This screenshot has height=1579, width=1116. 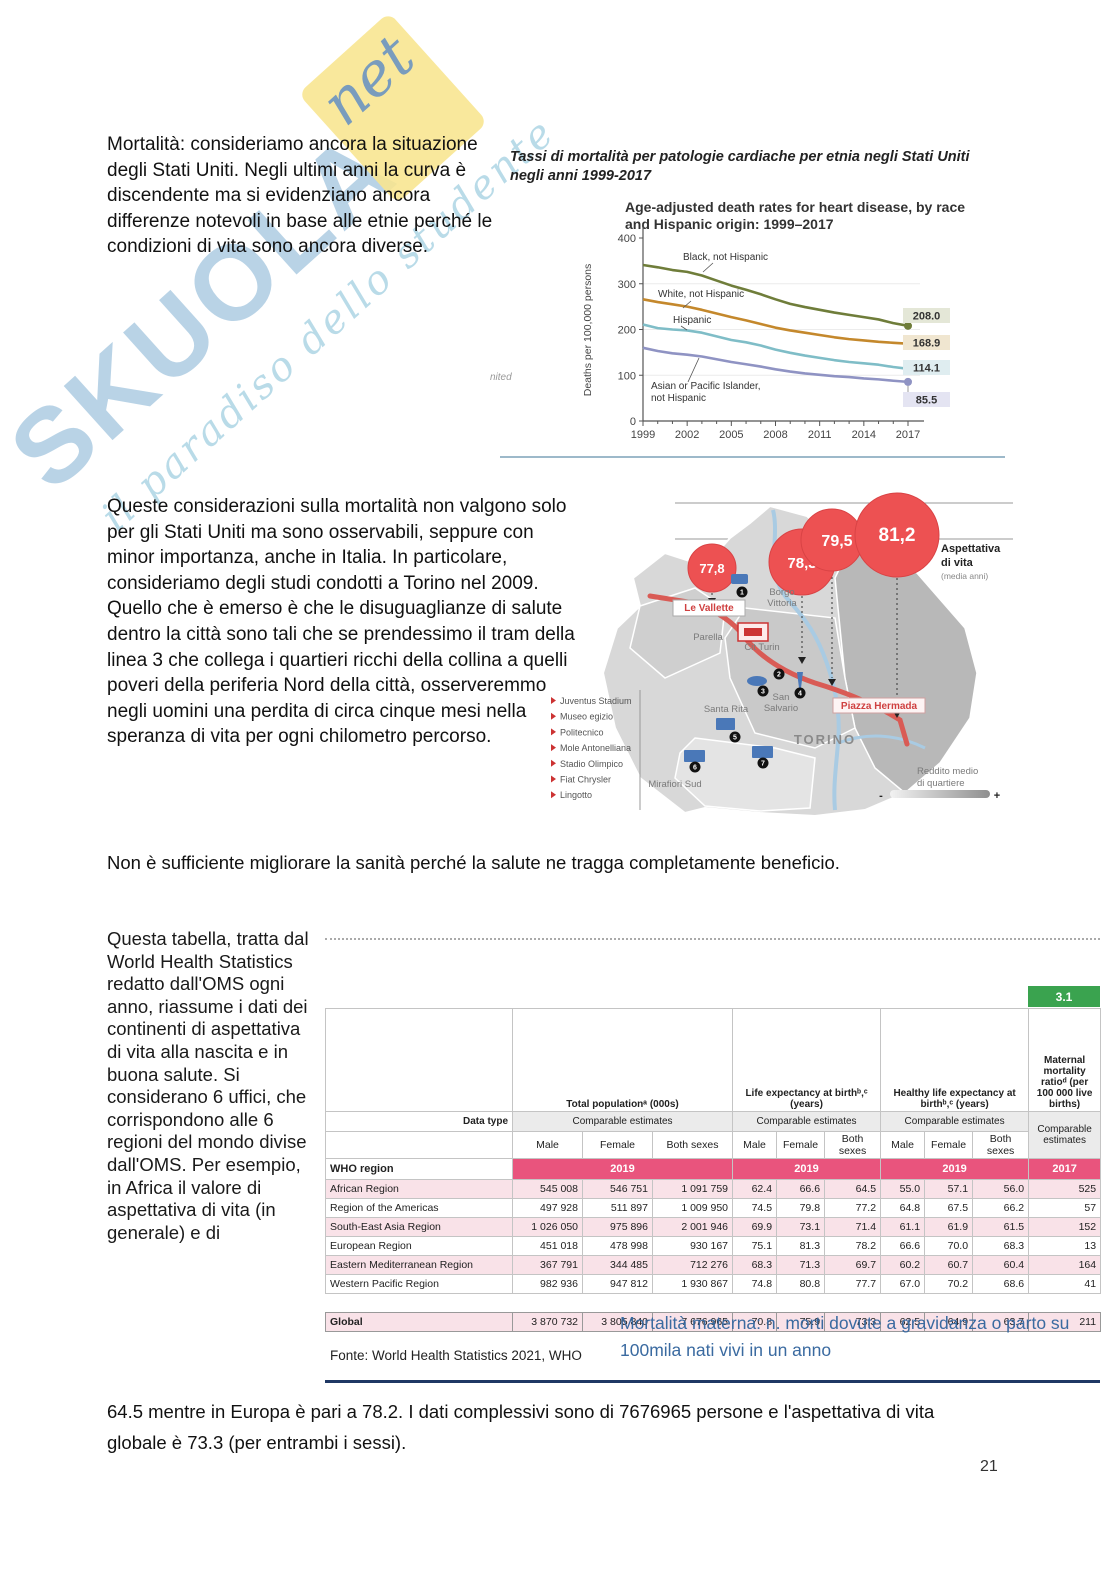 I want to click on value-cell: 70.8, so click(x=755, y=1322).